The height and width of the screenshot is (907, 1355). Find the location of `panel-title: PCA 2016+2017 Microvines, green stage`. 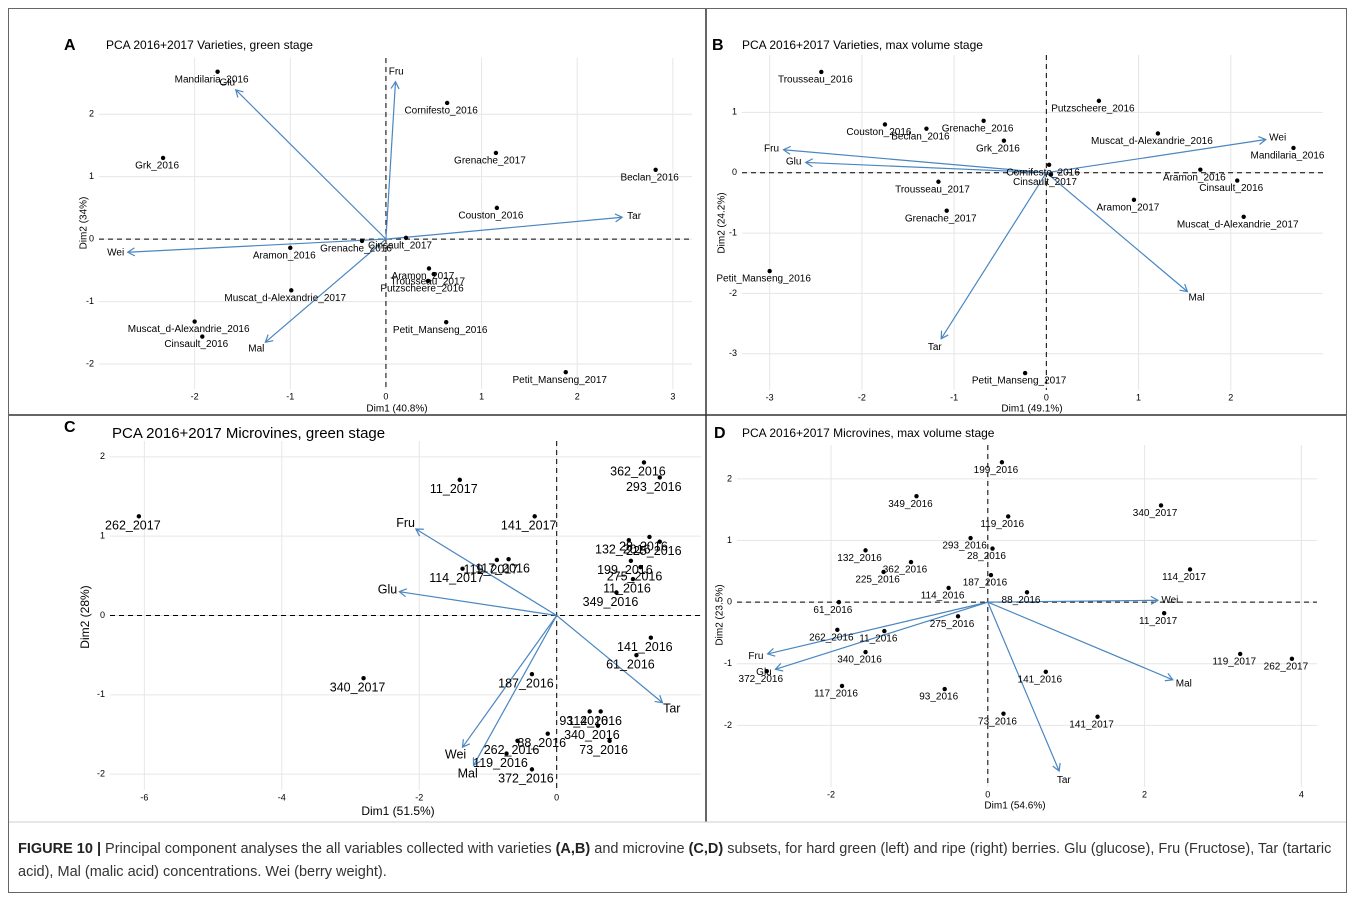

panel-title: PCA 2016+2017 Microvines, green stage is located at coordinates (248, 433).